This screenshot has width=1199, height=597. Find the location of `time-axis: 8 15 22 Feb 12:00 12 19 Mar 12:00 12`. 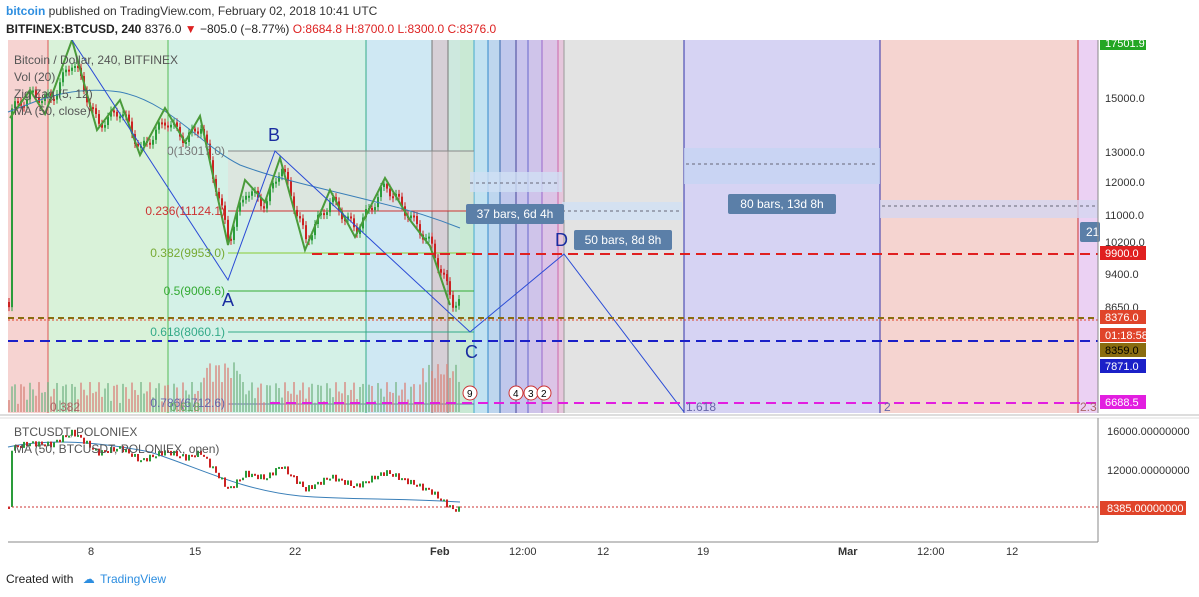

time-axis: 8 15 22 Feb 12:00 12 19 Mar 12:00 12 is located at coordinates (553, 552).